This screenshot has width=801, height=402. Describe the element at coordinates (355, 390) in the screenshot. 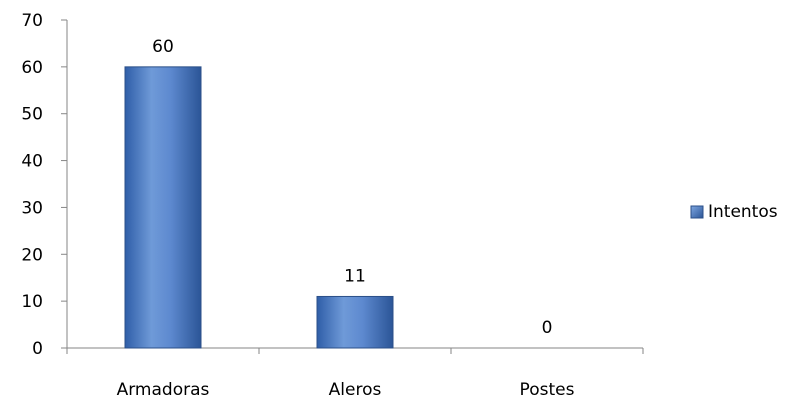

I see `category-label: Aleros` at that location.